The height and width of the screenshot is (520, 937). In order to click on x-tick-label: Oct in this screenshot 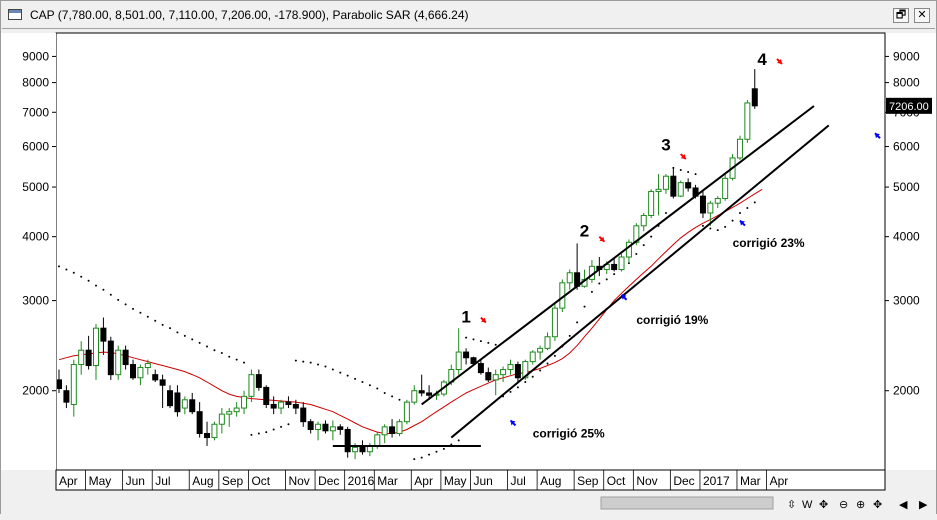, I will do `click(616, 481)`.